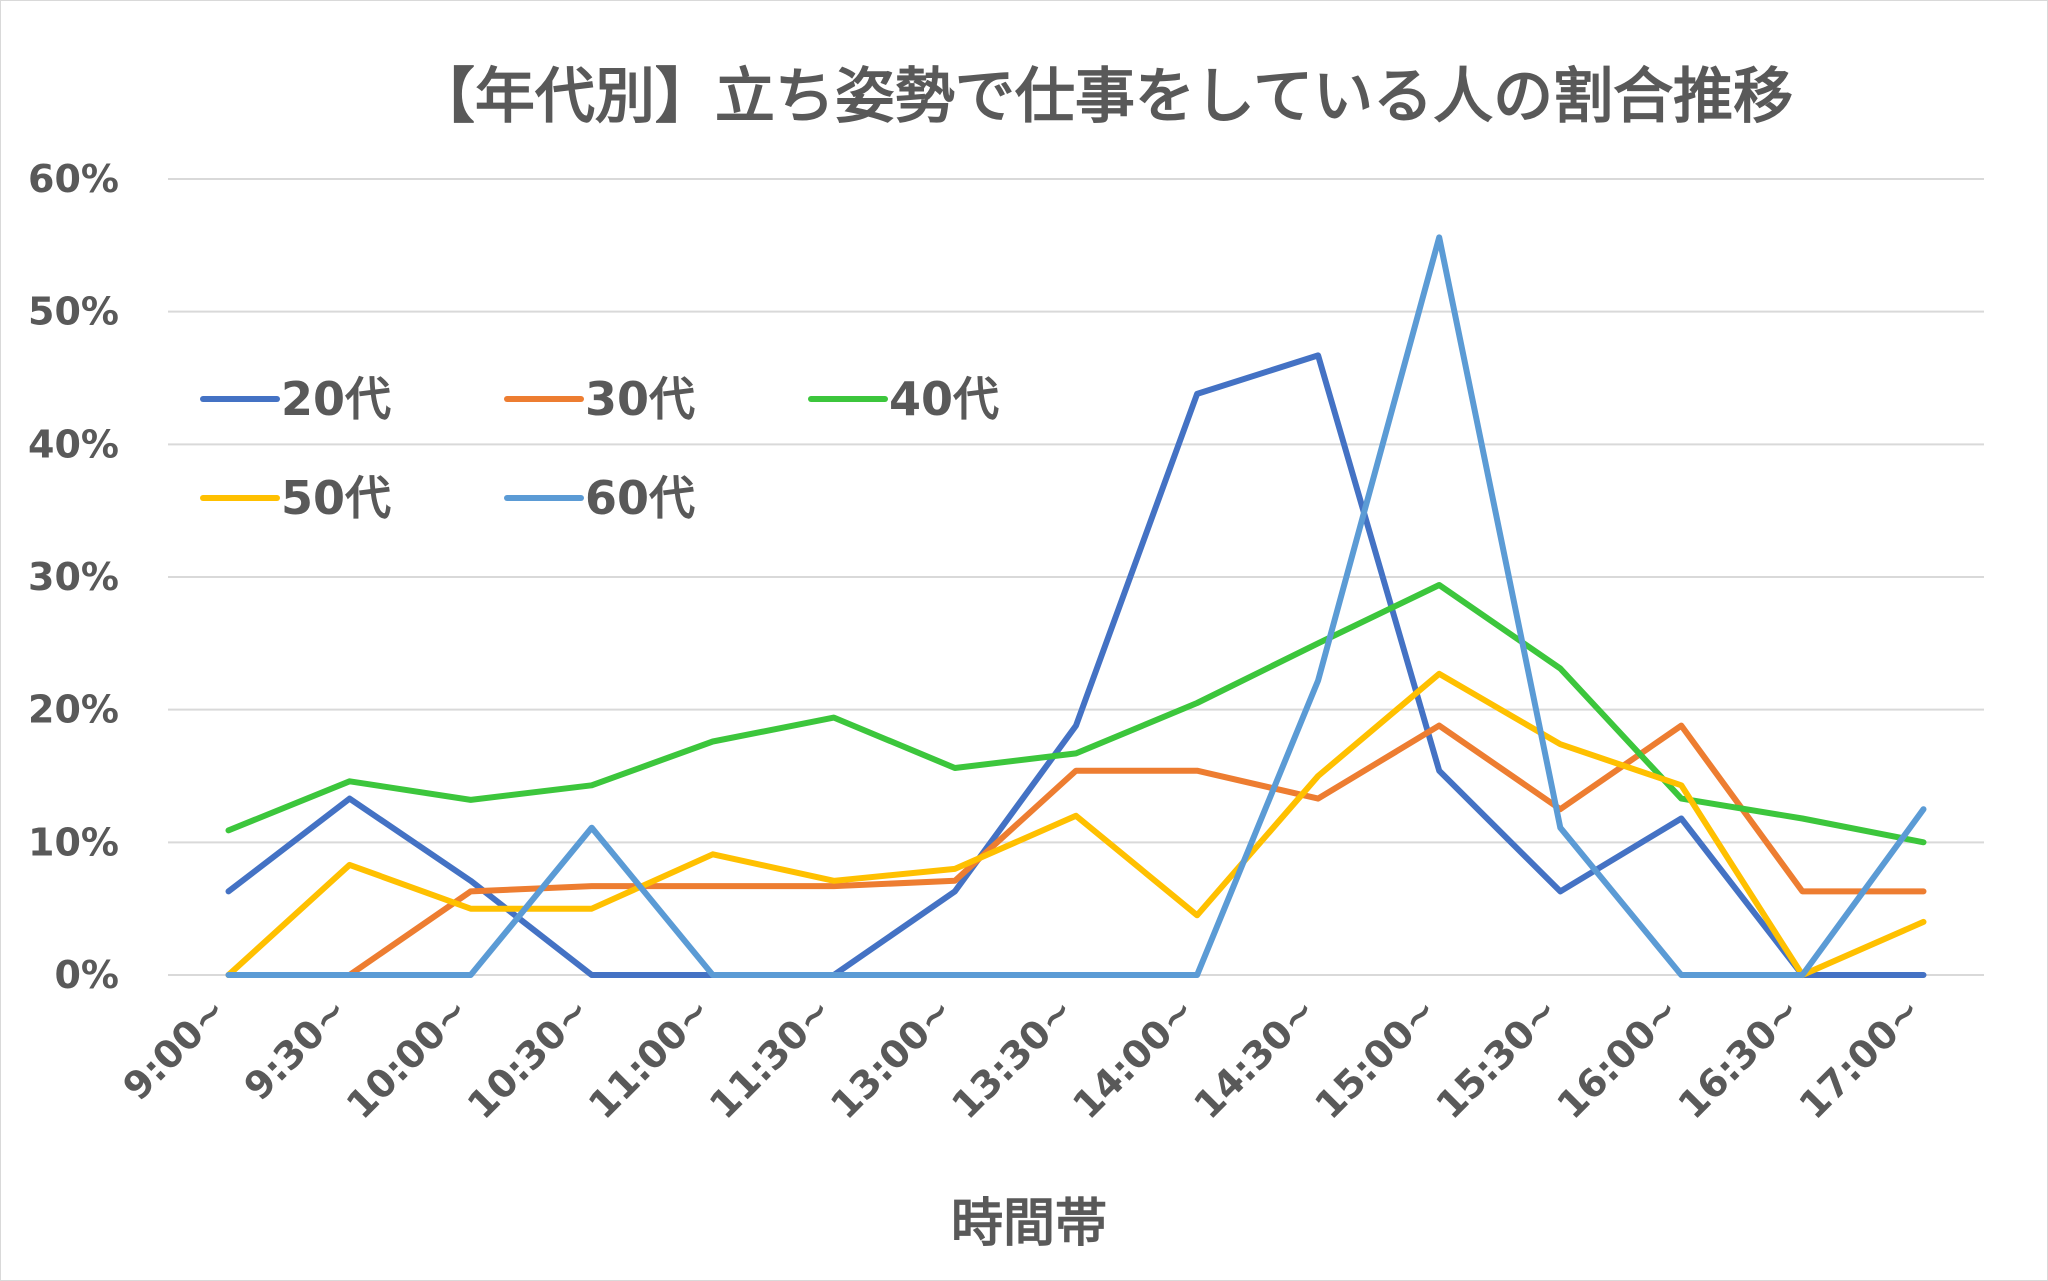 The width and height of the screenshot is (2048, 1281). I want to click on x-tick-label: 16:00~, so click(1618, 1057).